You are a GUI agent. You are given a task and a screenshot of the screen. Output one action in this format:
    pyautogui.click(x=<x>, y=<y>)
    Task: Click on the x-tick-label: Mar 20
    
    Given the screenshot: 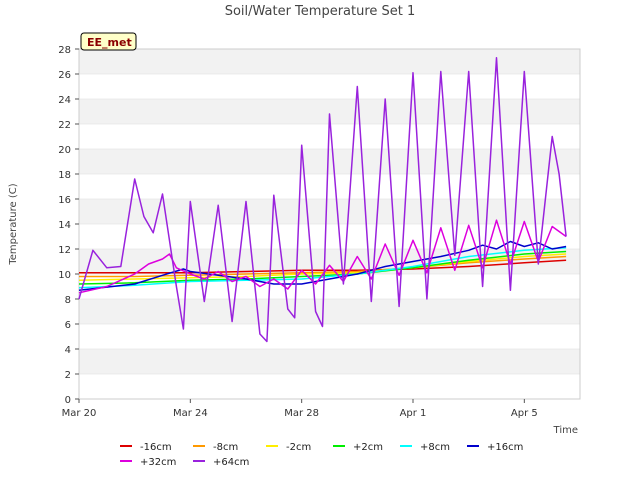 What is the action you would take?
    pyautogui.click(x=79, y=413)
    